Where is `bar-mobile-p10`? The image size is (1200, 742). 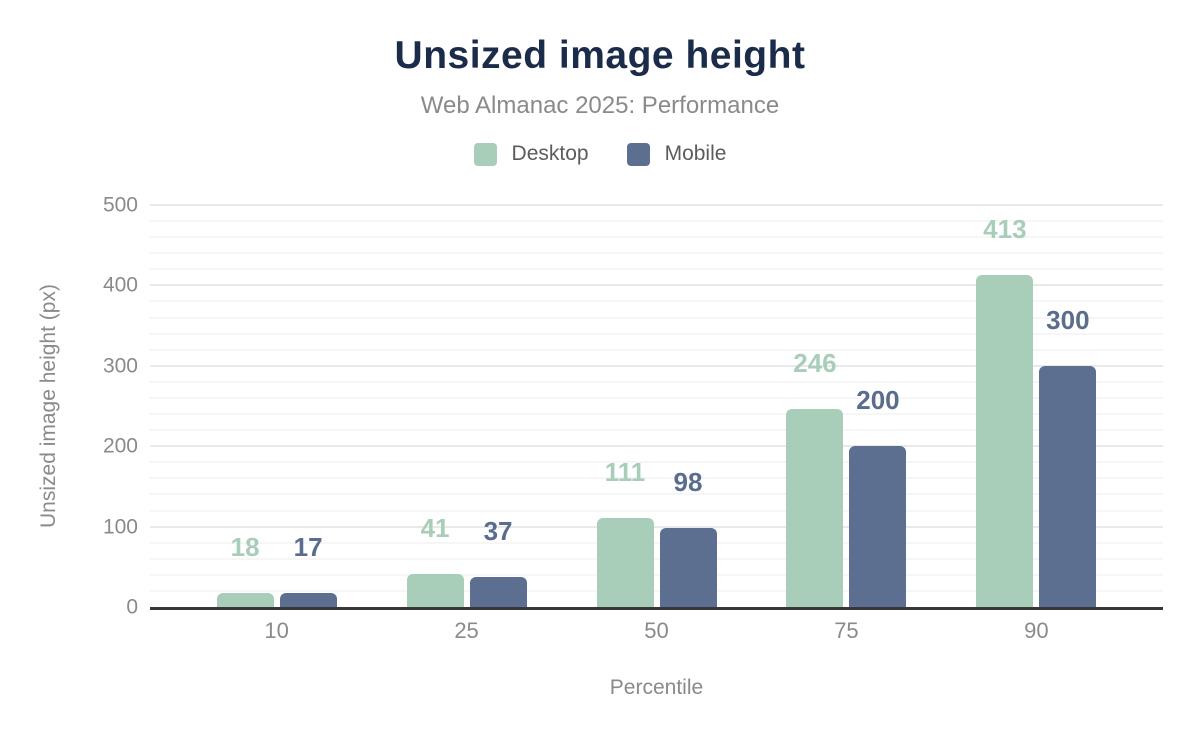
bar-mobile-p10 is located at coordinates (308, 600).